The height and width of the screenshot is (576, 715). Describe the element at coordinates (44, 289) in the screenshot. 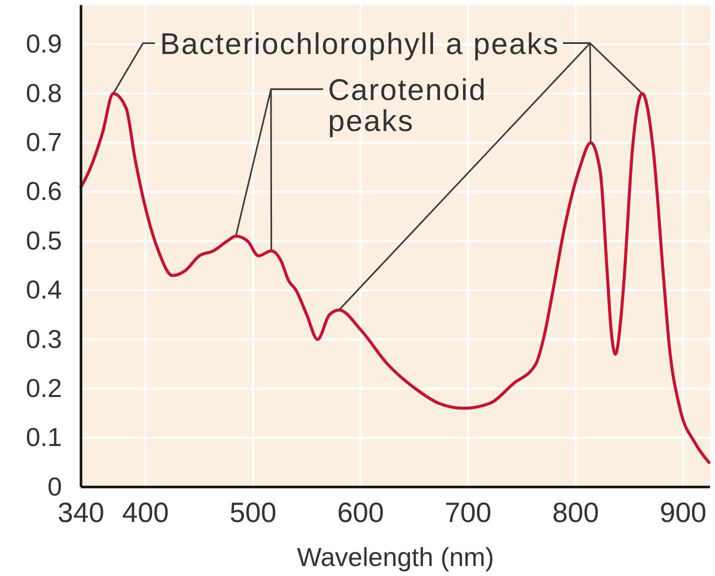

I see `y-tick-label: 0.4` at that location.